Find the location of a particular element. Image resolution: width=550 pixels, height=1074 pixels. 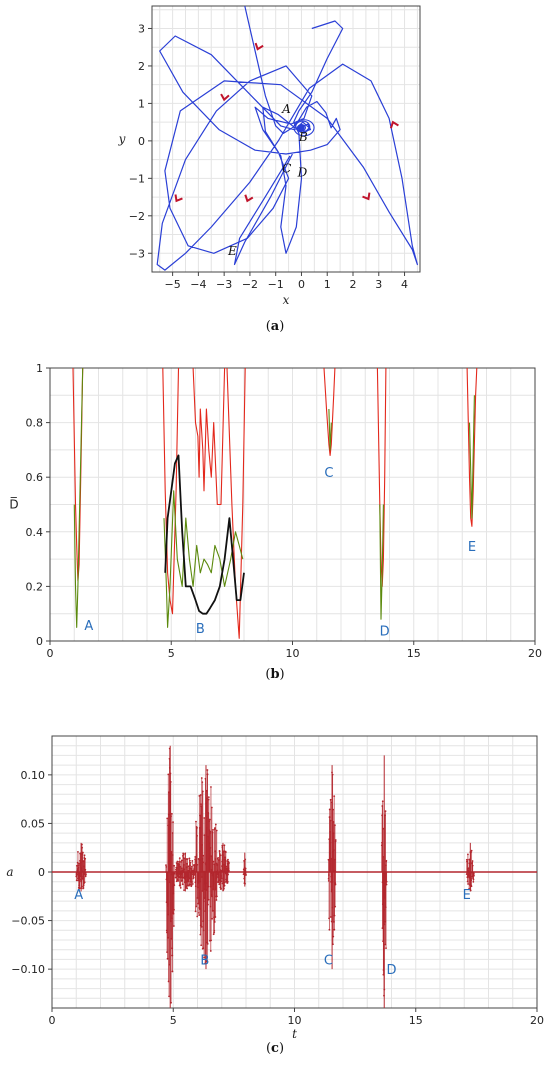

panel-caption: (b) is located at coordinates (274, 674).